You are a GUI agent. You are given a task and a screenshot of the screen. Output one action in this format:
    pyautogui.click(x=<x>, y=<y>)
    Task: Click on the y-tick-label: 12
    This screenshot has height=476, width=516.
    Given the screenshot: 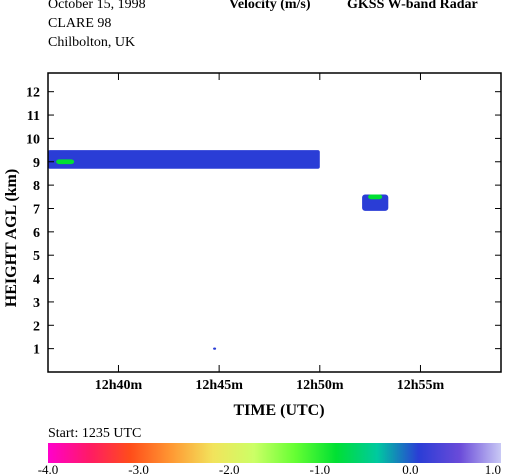 What is the action you would take?
    pyautogui.click(x=33, y=93)
    